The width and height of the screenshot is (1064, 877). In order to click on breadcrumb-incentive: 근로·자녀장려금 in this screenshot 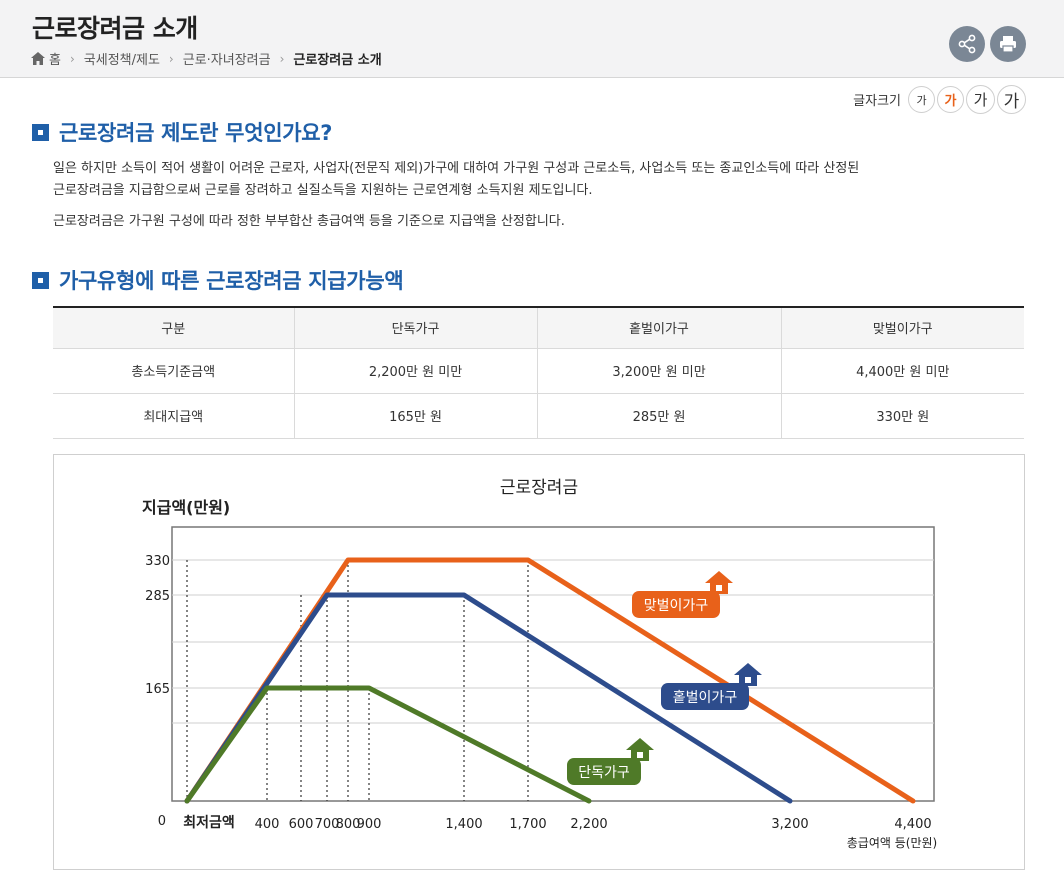, I will do `click(226, 60)`.